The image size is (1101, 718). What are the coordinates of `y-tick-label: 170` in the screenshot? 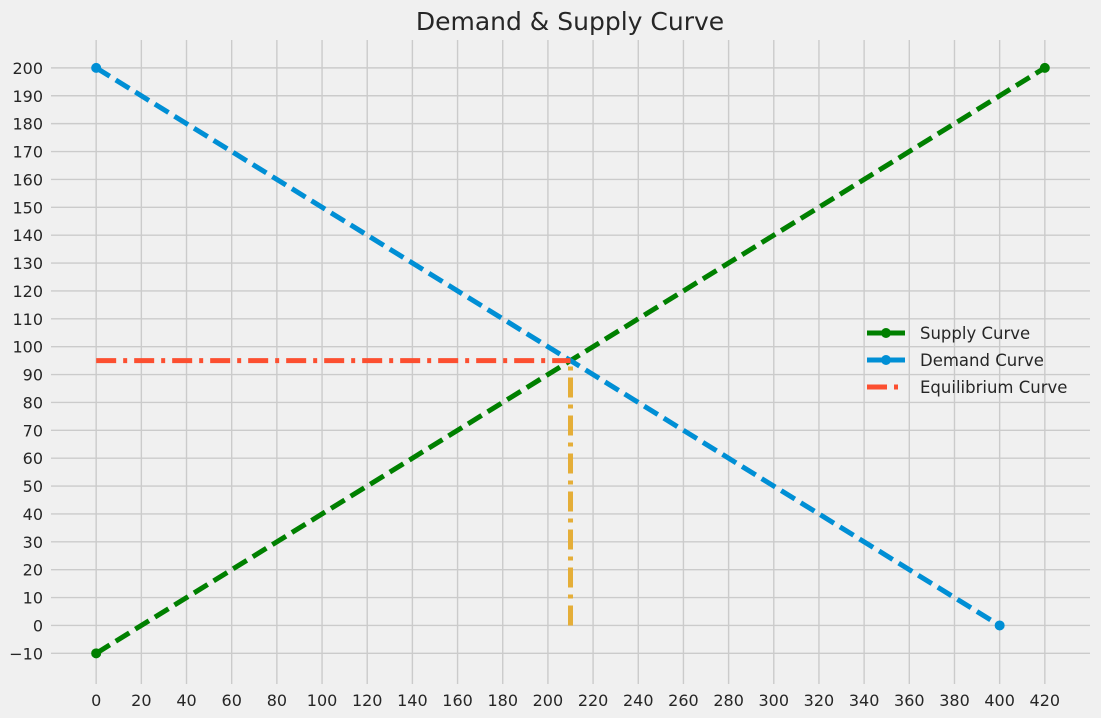 It's located at (27, 152).